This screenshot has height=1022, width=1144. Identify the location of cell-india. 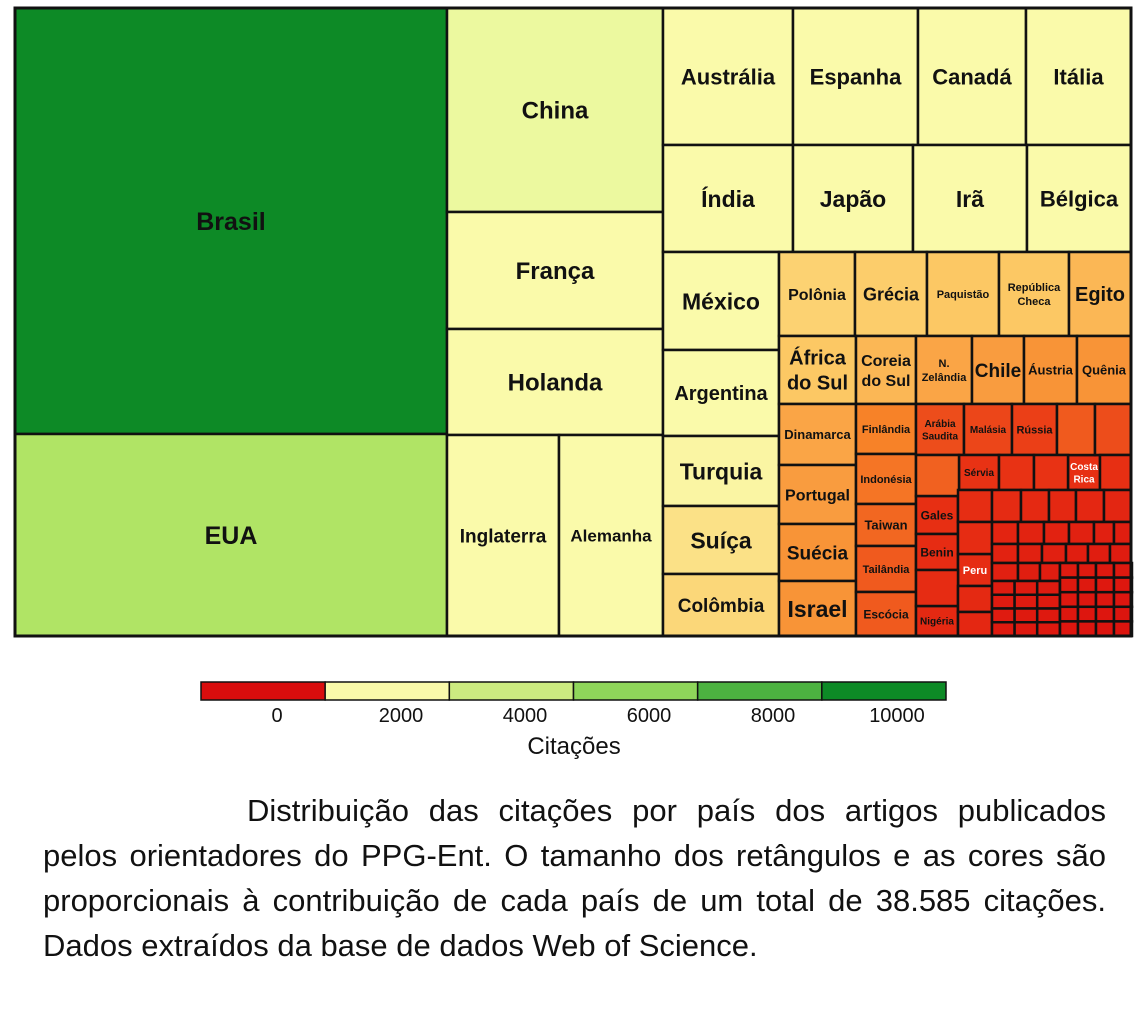
(728, 198).